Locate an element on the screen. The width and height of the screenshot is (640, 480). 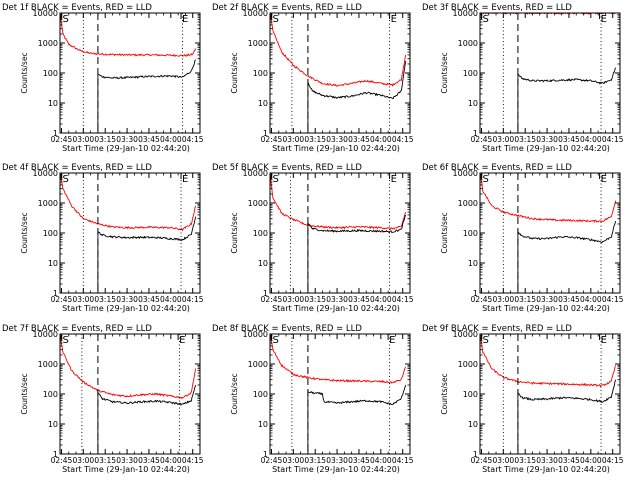
panel-title: Det 5f BLACK = Events, RED = LLD is located at coordinates (287, 168).